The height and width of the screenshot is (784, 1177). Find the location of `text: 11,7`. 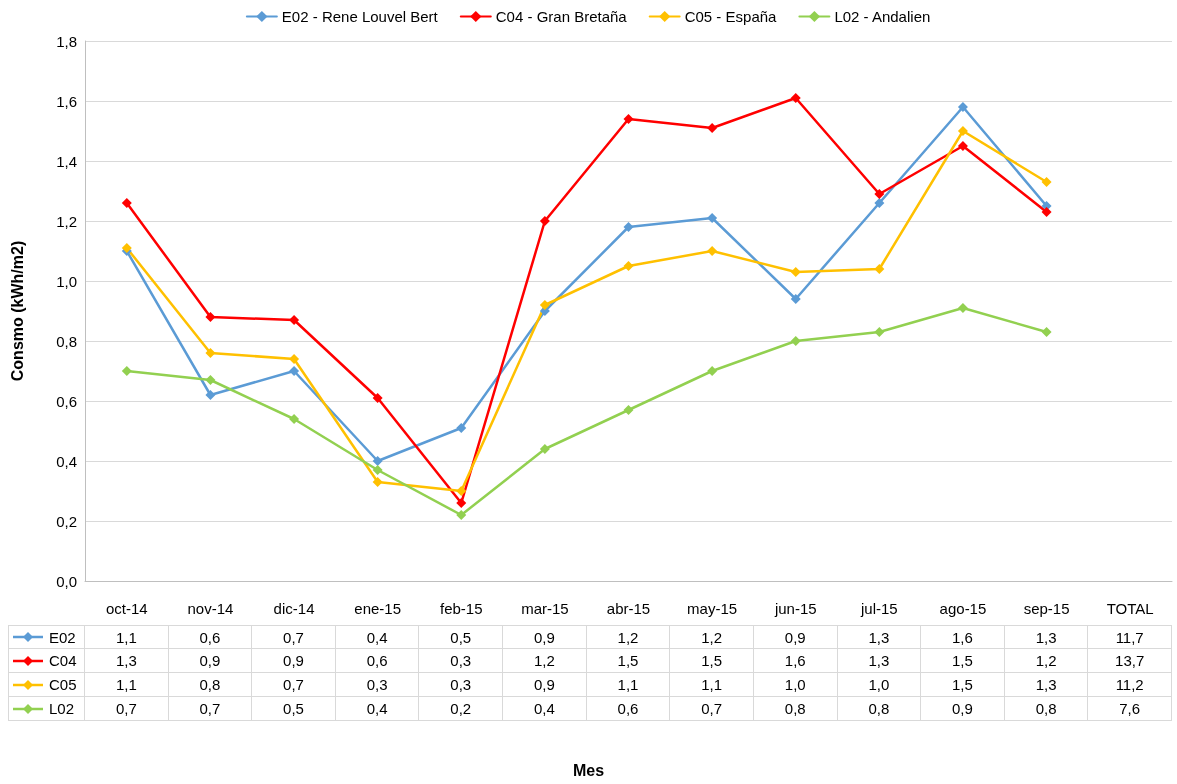

text: 11,7 is located at coordinates (1129, 637).